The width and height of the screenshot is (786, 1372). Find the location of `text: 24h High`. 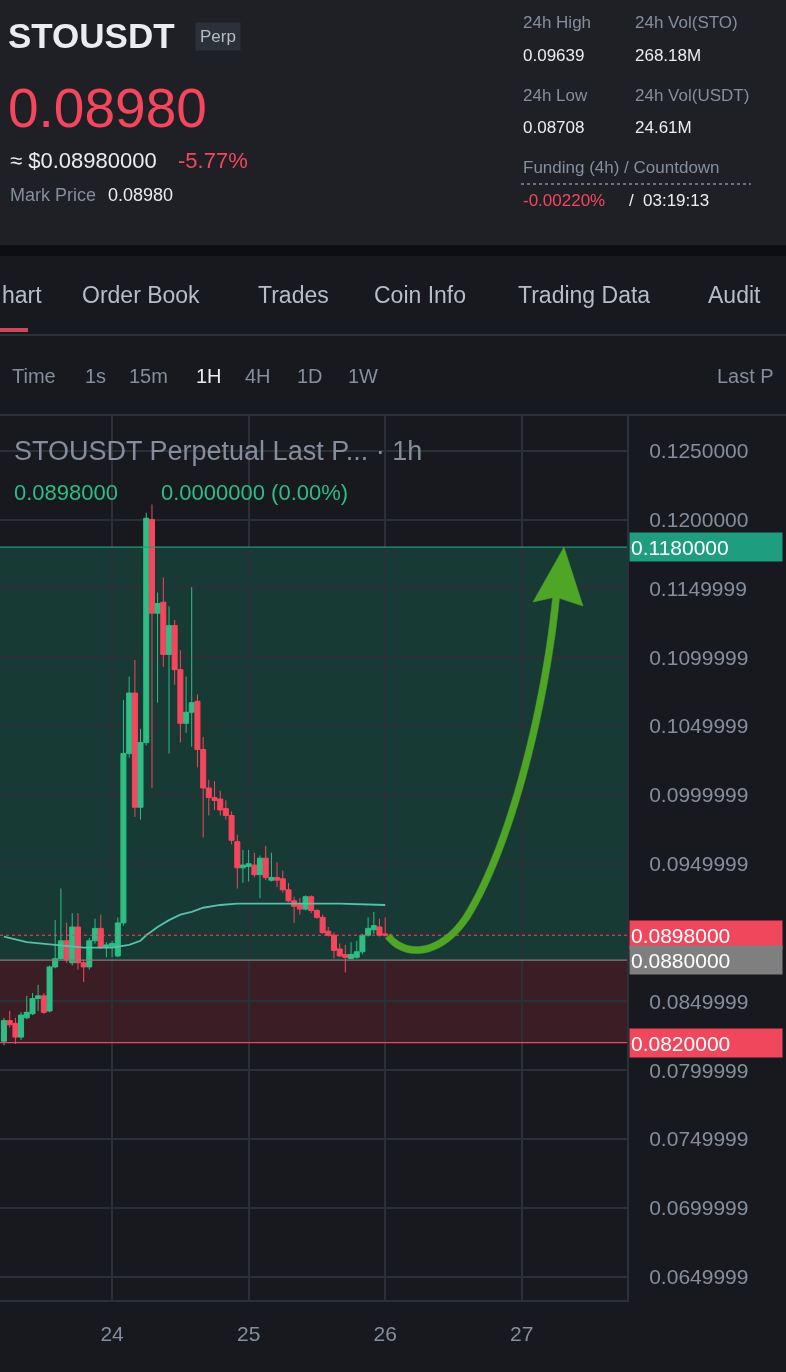

text: 24h High is located at coordinates (557, 22).